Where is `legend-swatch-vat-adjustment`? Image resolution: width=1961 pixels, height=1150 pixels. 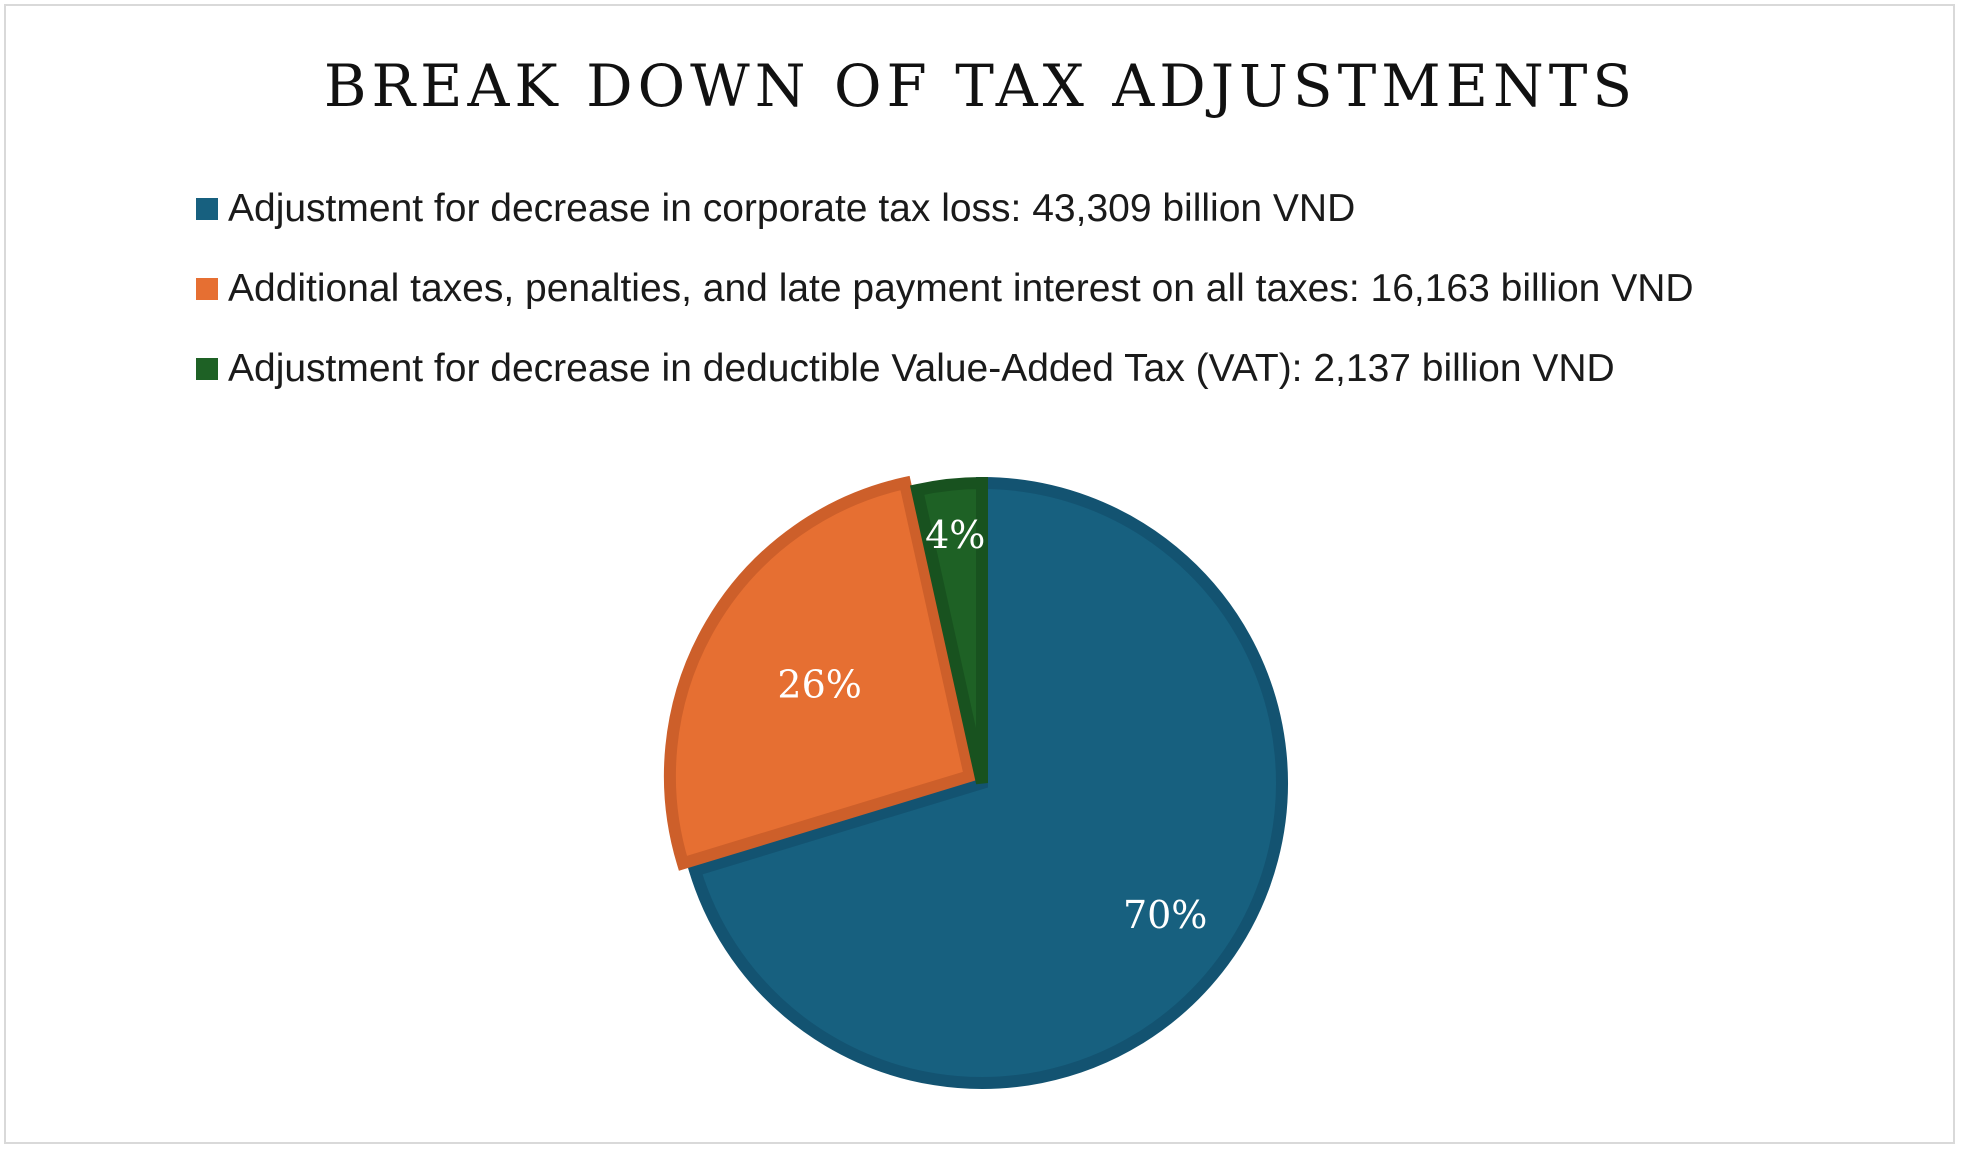
legend-swatch-vat-adjustment is located at coordinates (207, 369).